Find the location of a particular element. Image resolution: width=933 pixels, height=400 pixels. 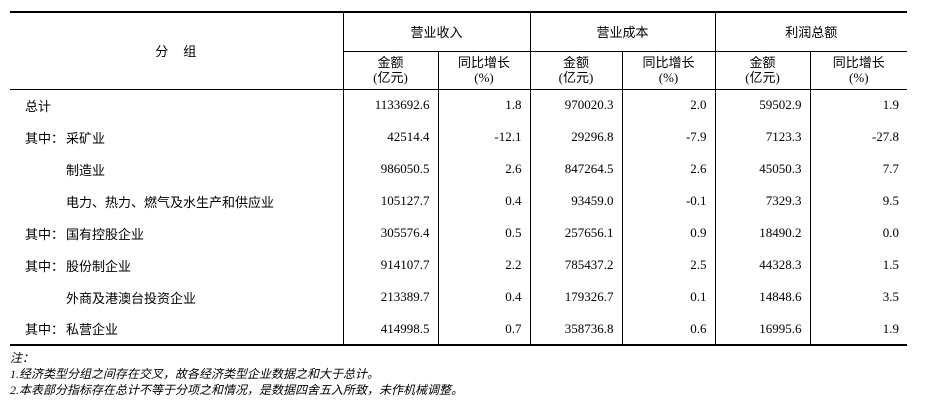

cell-value: 1.5 is located at coordinates (858, 265).